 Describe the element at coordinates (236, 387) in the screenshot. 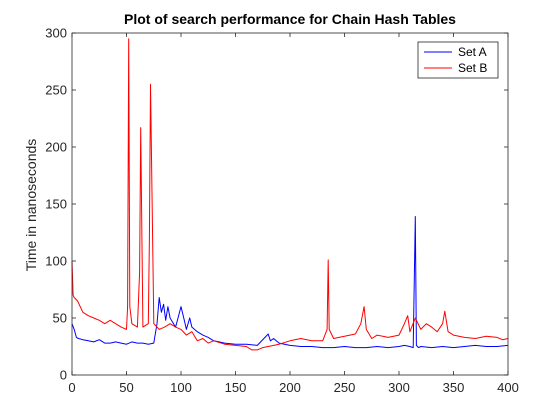

I see `x-tick-label: 150` at that location.